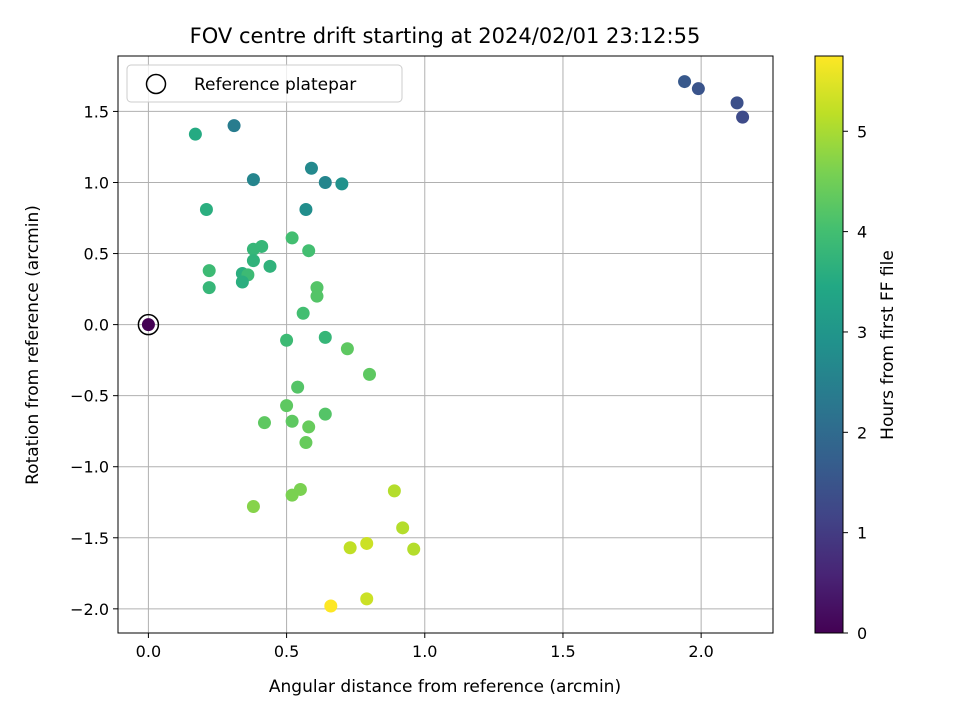 Image resolution: width=960 pixels, height=720 pixels. Describe the element at coordinates (89, 538) in the screenshot. I see `y-tick-label: −1.5` at that location.